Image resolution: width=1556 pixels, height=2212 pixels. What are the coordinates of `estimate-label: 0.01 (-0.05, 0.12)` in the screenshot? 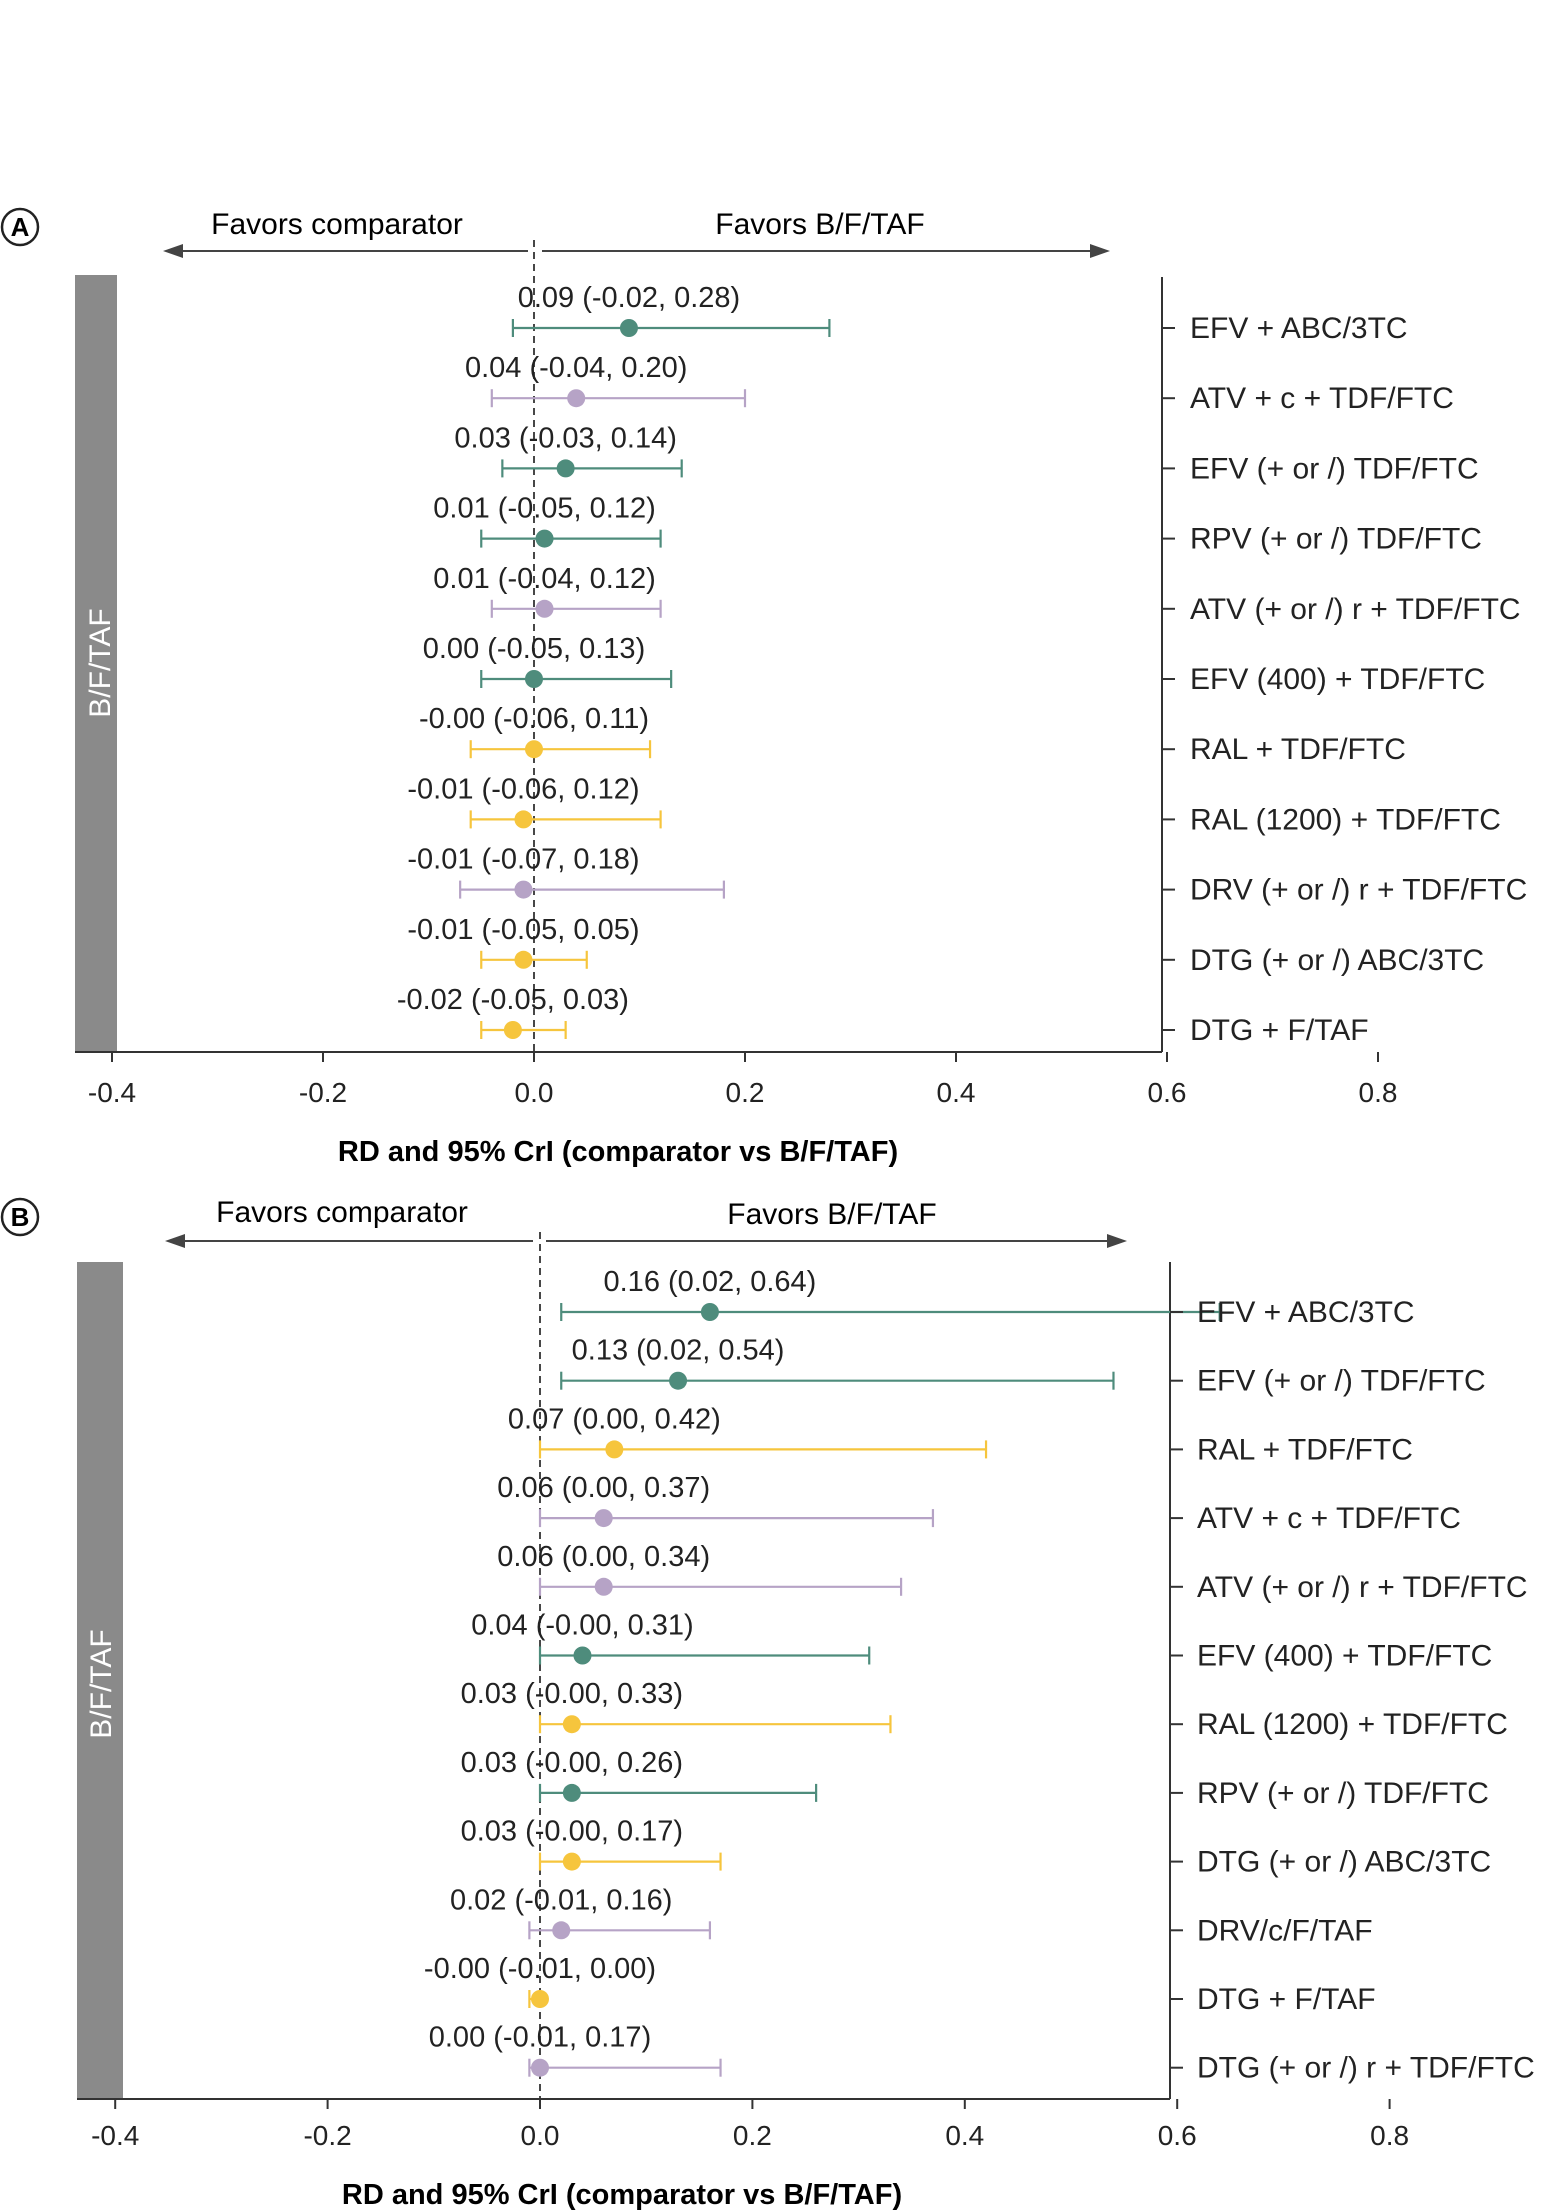 It's located at (544, 509).